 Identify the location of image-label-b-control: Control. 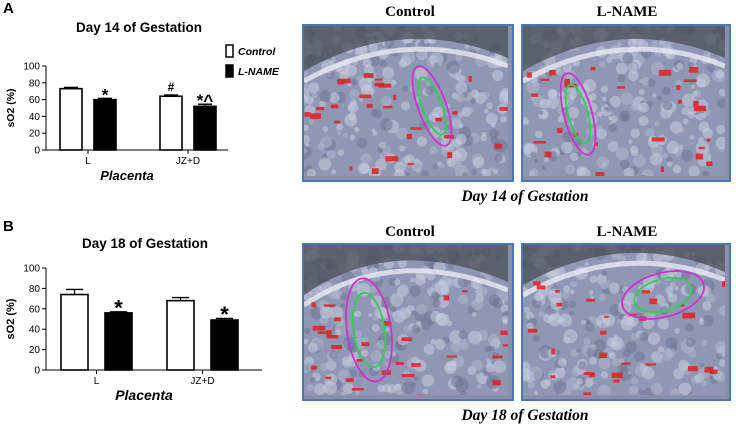
(410, 232).